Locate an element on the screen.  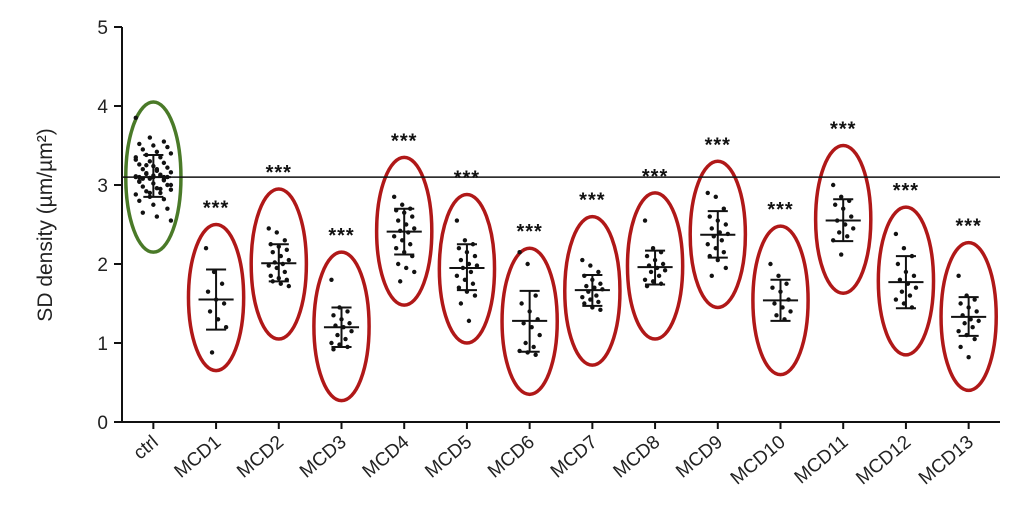
x-tick-label: MCD7 is located at coordinates (574, 457).